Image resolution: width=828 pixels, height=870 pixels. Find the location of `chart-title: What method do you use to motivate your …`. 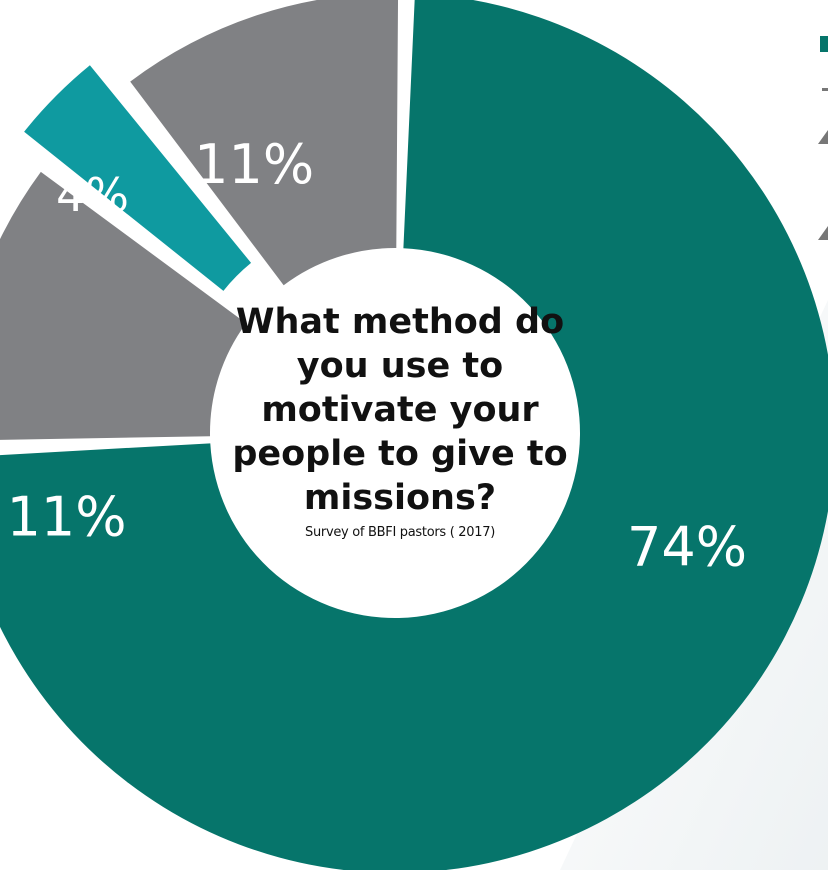

chart-title: What method do you use to motivate your … is located at coordinates (400, 410).